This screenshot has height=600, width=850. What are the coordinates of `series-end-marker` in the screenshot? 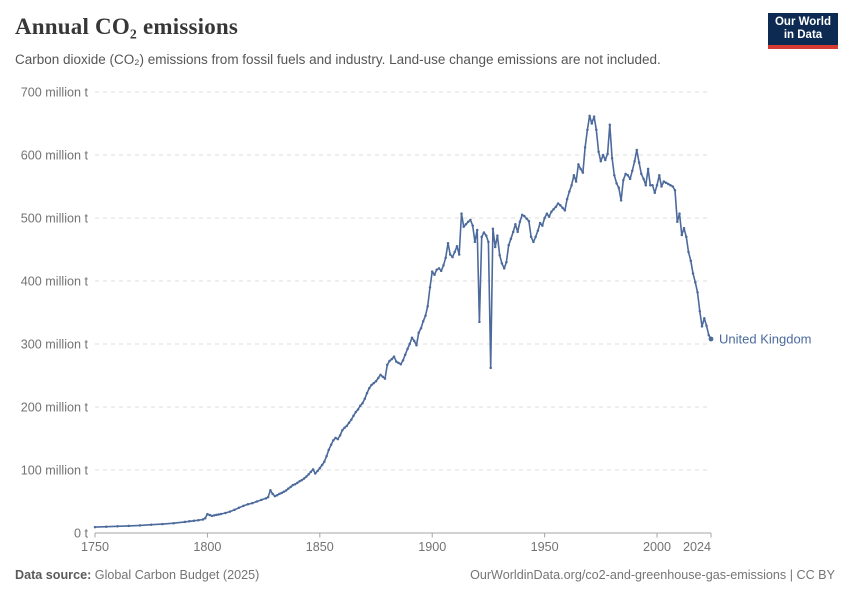 It's located at (711, 339).